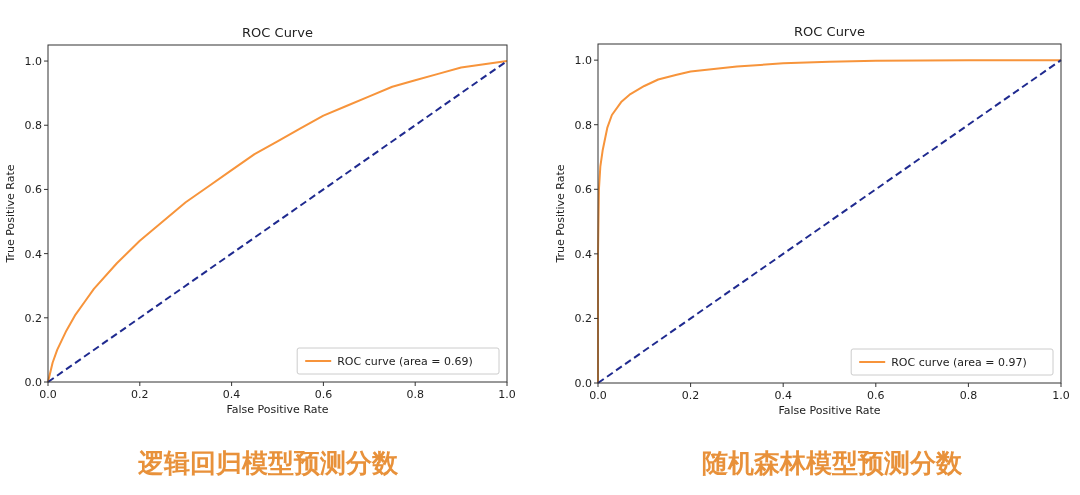 This screenshot has height=495, width=1080. I want to click on legend-label: ROC curve (area = 0.97), so click(959, 362).